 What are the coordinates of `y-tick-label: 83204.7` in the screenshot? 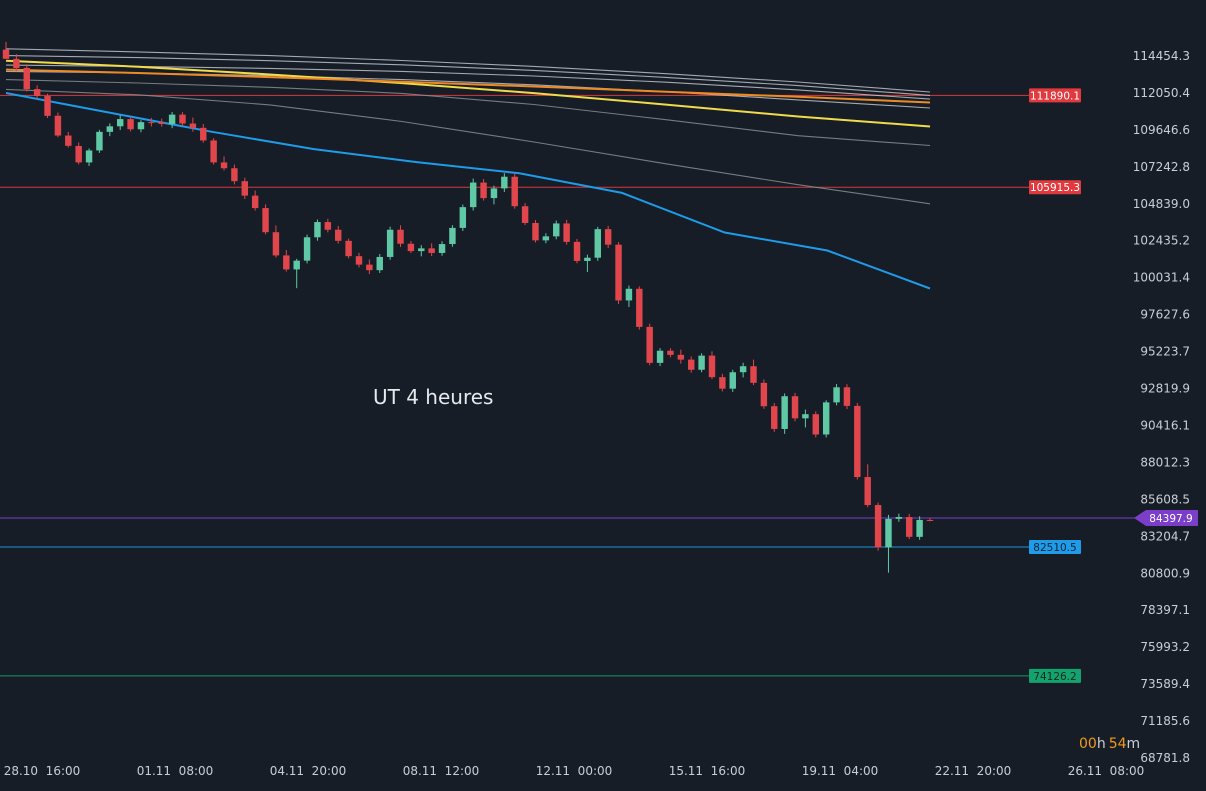 It's located at (1165, 536).